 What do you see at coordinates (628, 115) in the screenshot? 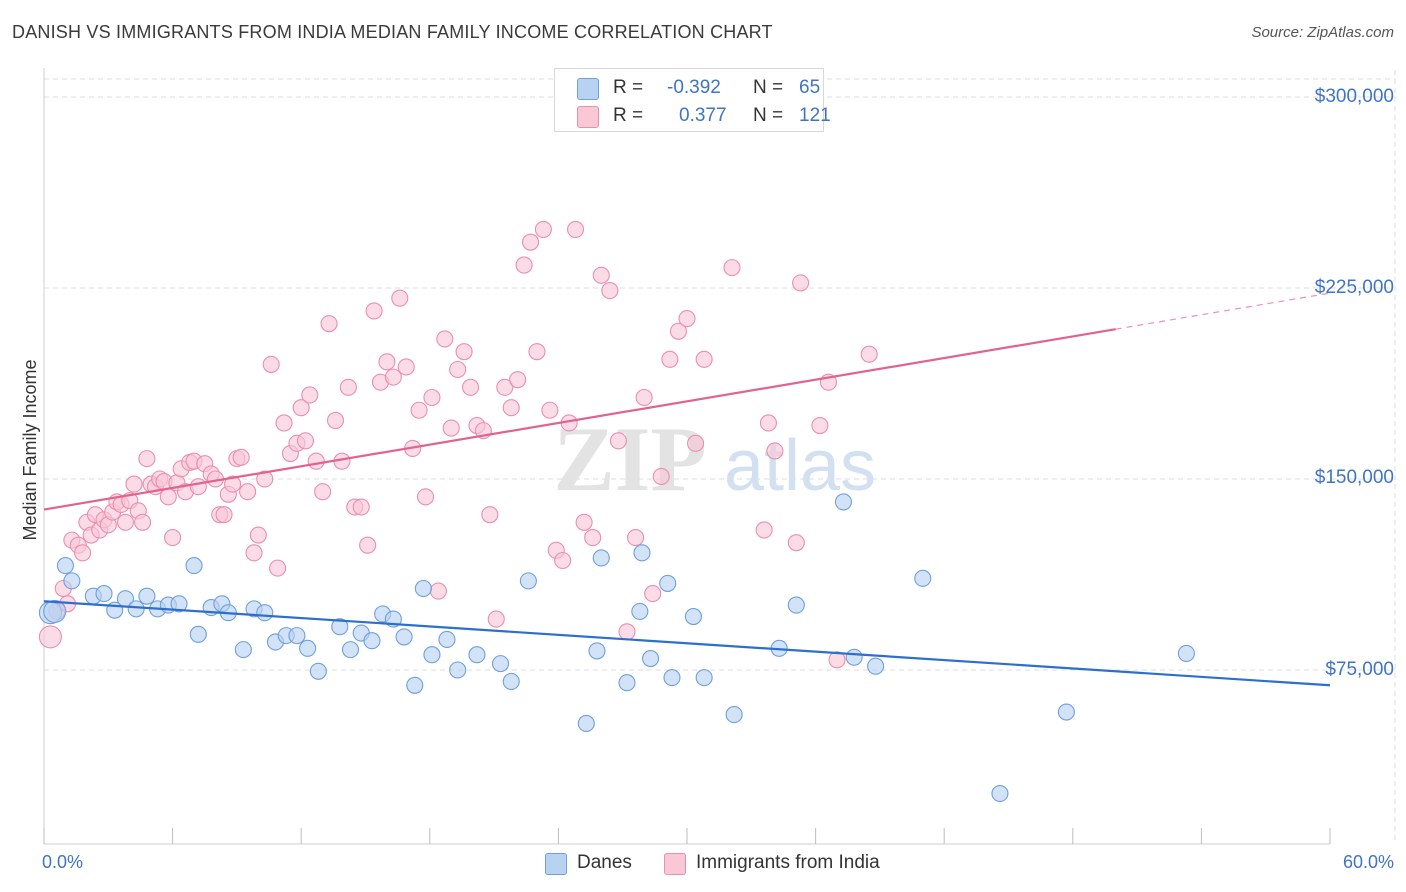
I see `legend-r-label: R =` at bounding box center [628, 115].